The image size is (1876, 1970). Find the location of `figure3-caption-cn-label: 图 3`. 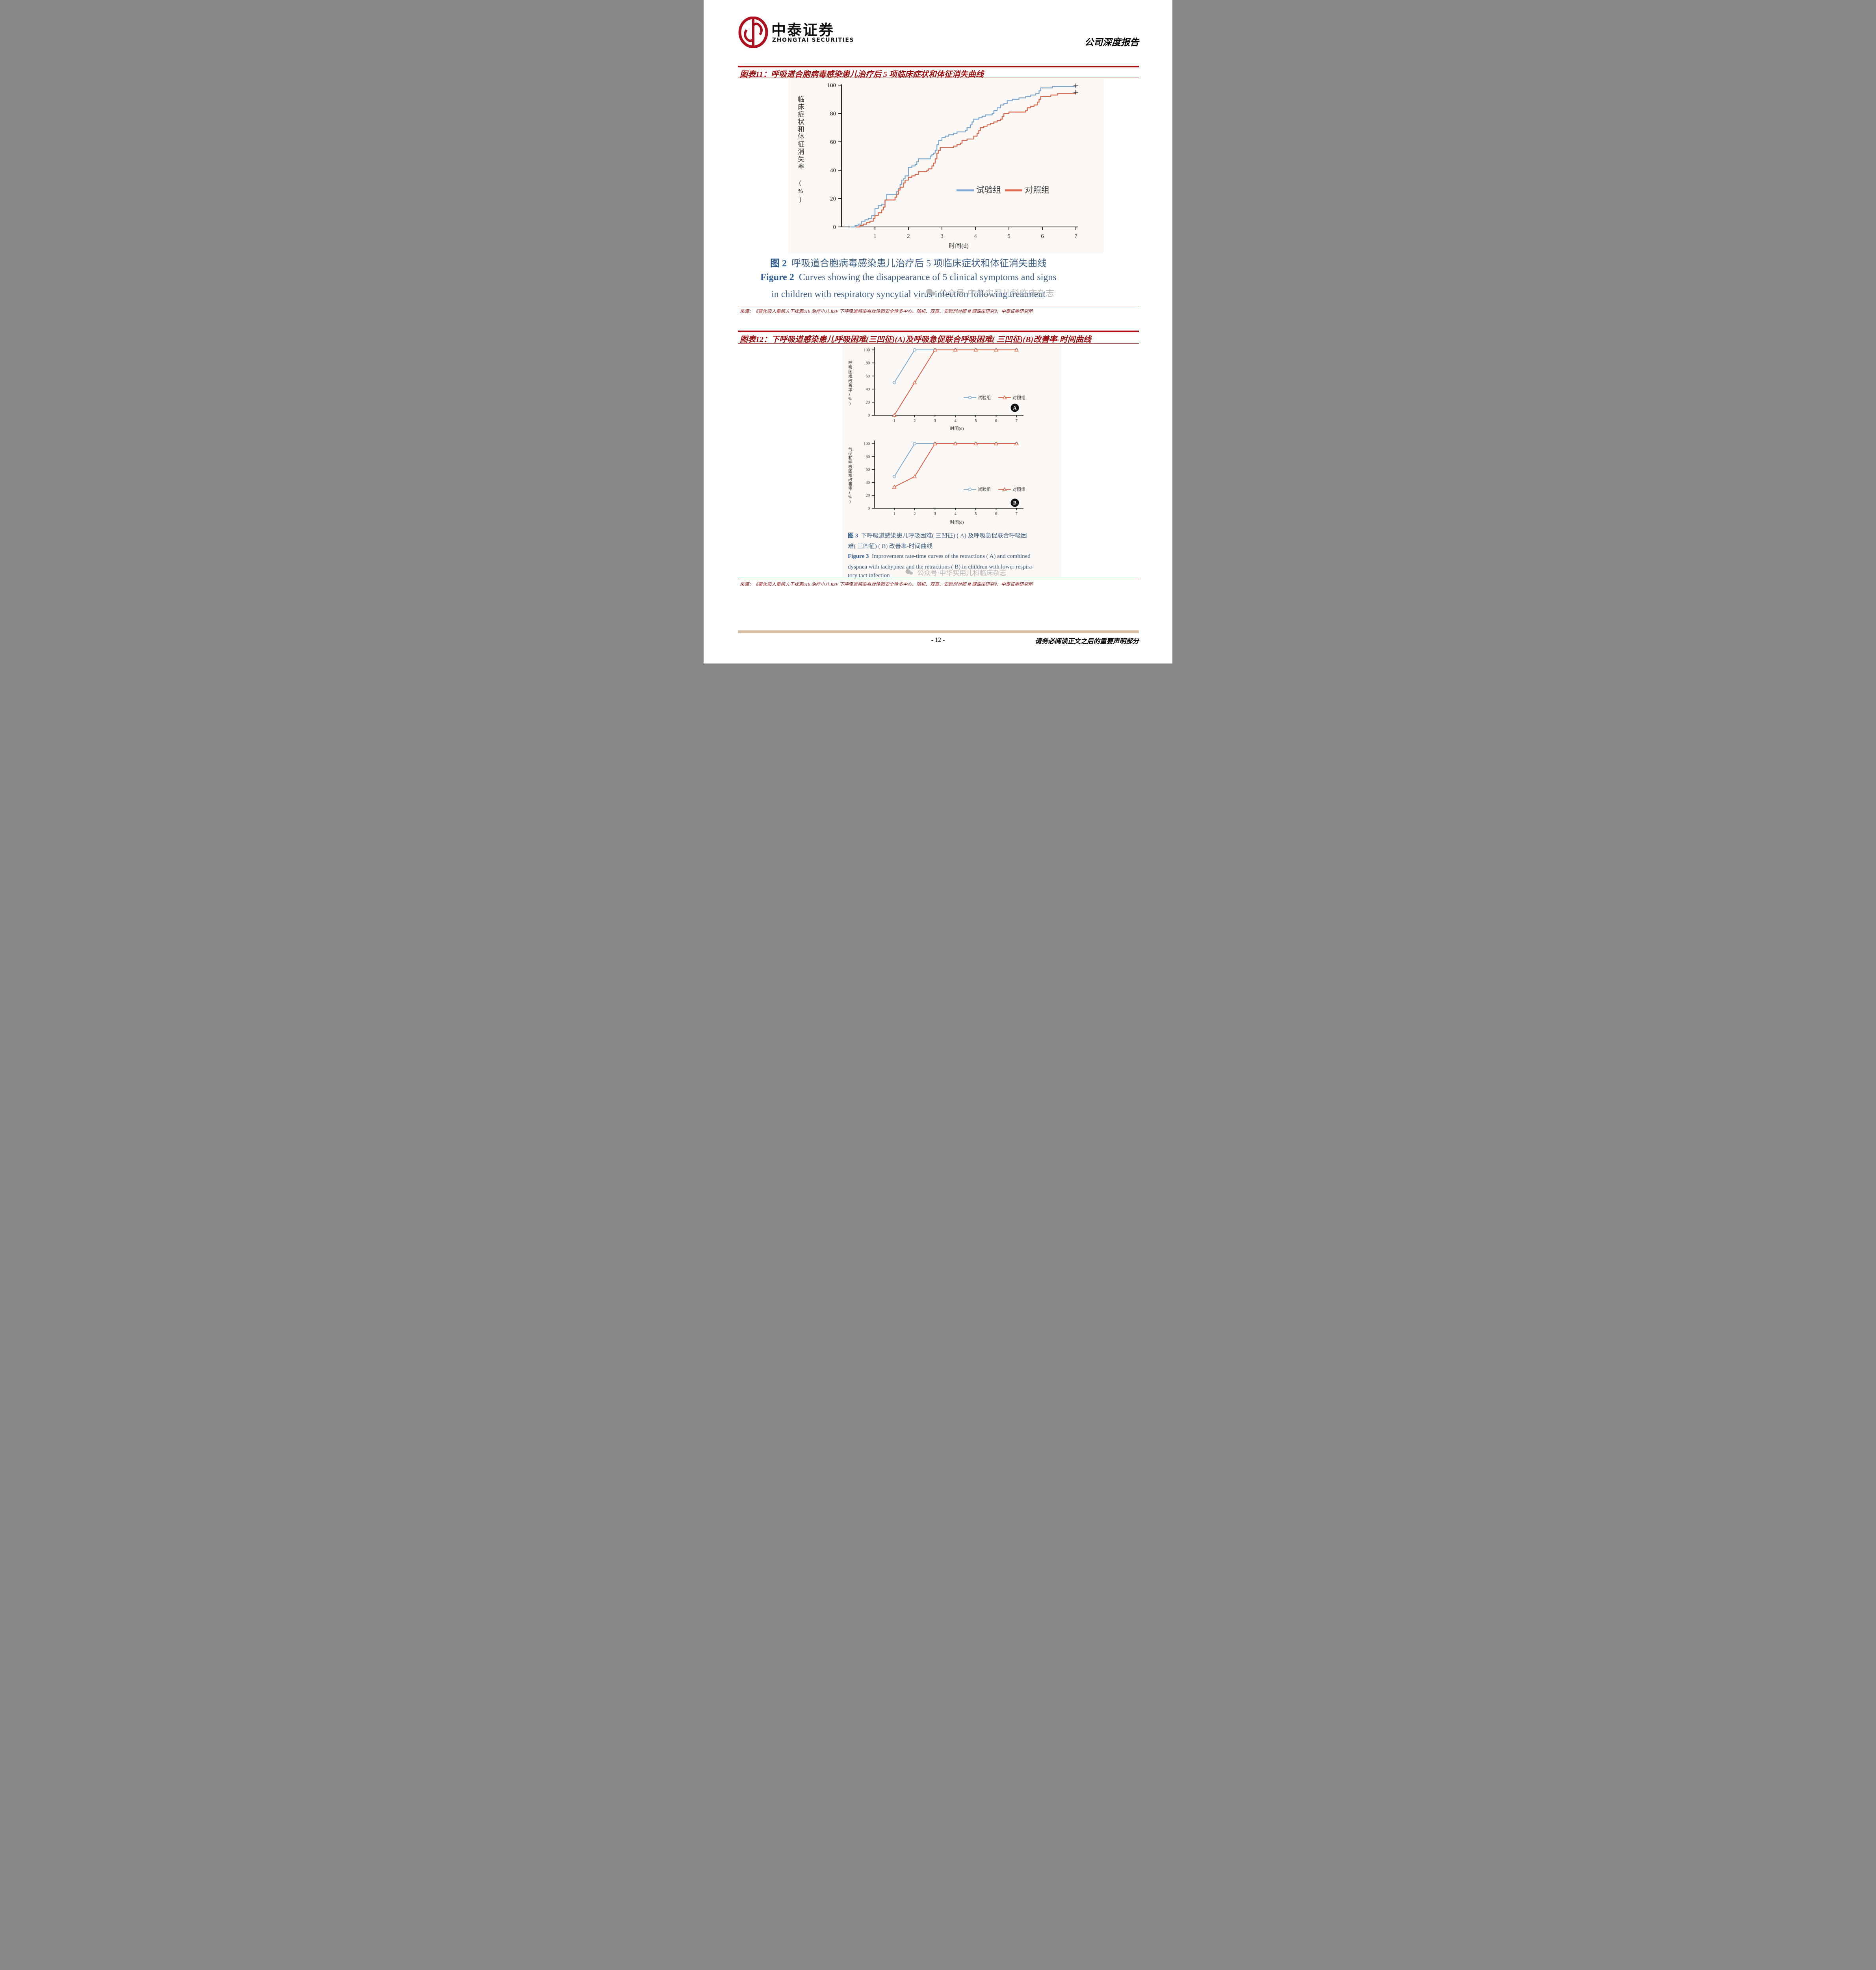

figure3-caption-cn-label: 图 3 is located at coordinates (853, 536).